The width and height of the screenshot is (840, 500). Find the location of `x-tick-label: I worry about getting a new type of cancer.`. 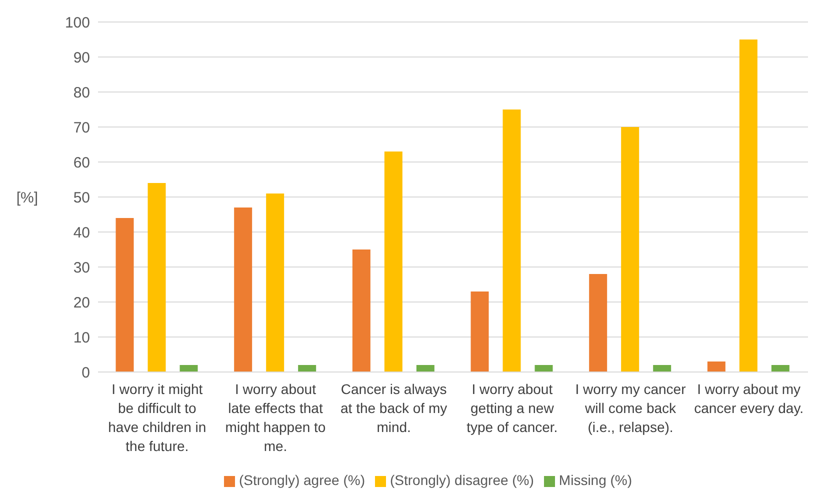

x-tick-label: I worry about getting a new type of cancer. is located at coordinates (512, 408).